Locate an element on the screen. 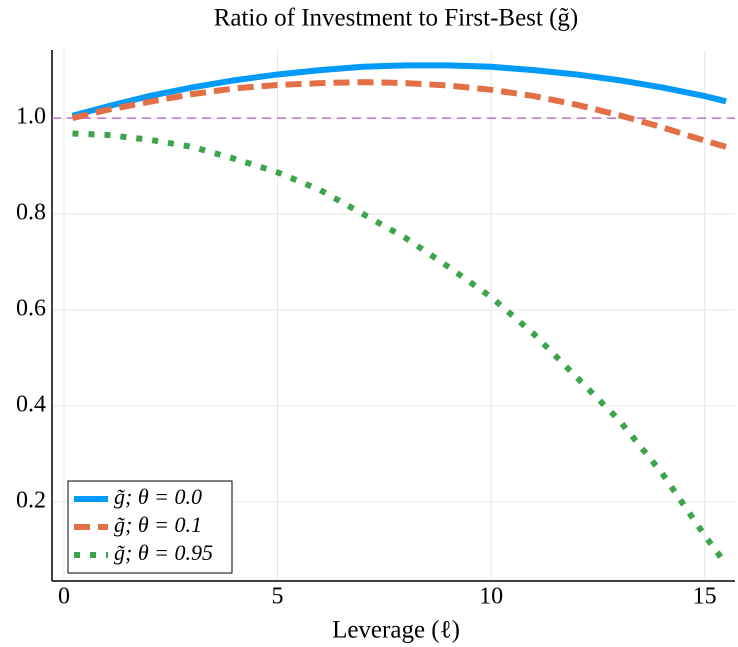 The image size is (738, 647). x-tick-label: 10 is located at coordinates (491, 597).